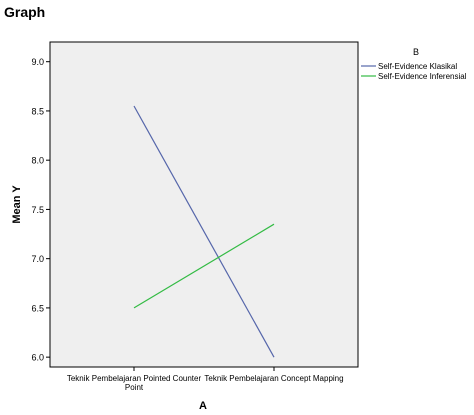 This screenshot has height=415, width=474. Describe the element at coordinates (37, 358) in the screenshot. I see `y-tick-label: 6.0` at that location.